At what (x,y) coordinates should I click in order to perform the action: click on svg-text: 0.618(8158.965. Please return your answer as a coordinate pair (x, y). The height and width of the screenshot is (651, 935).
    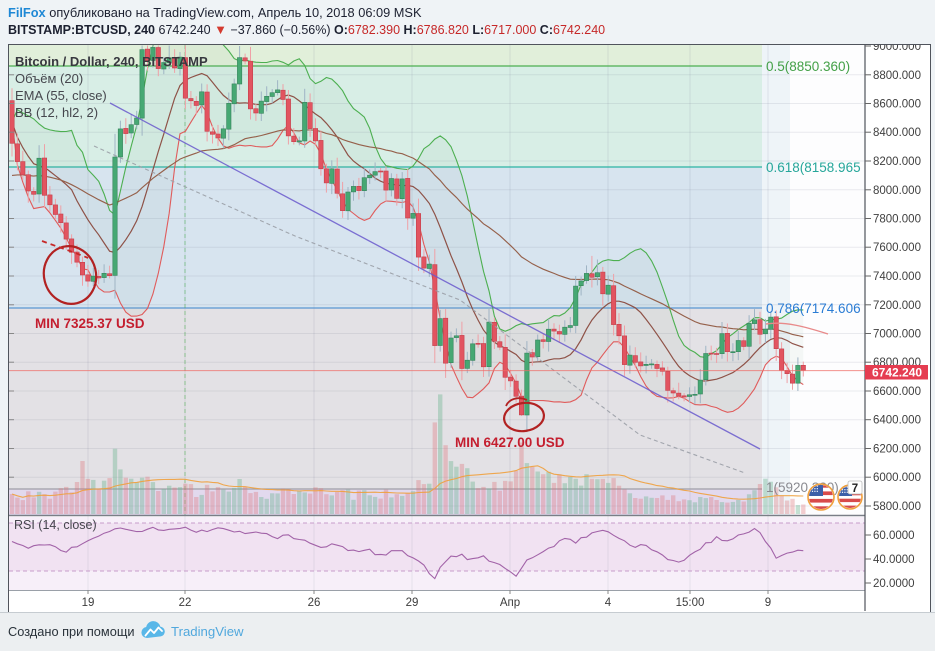
    Looking at the image, I should click on (813, 167).